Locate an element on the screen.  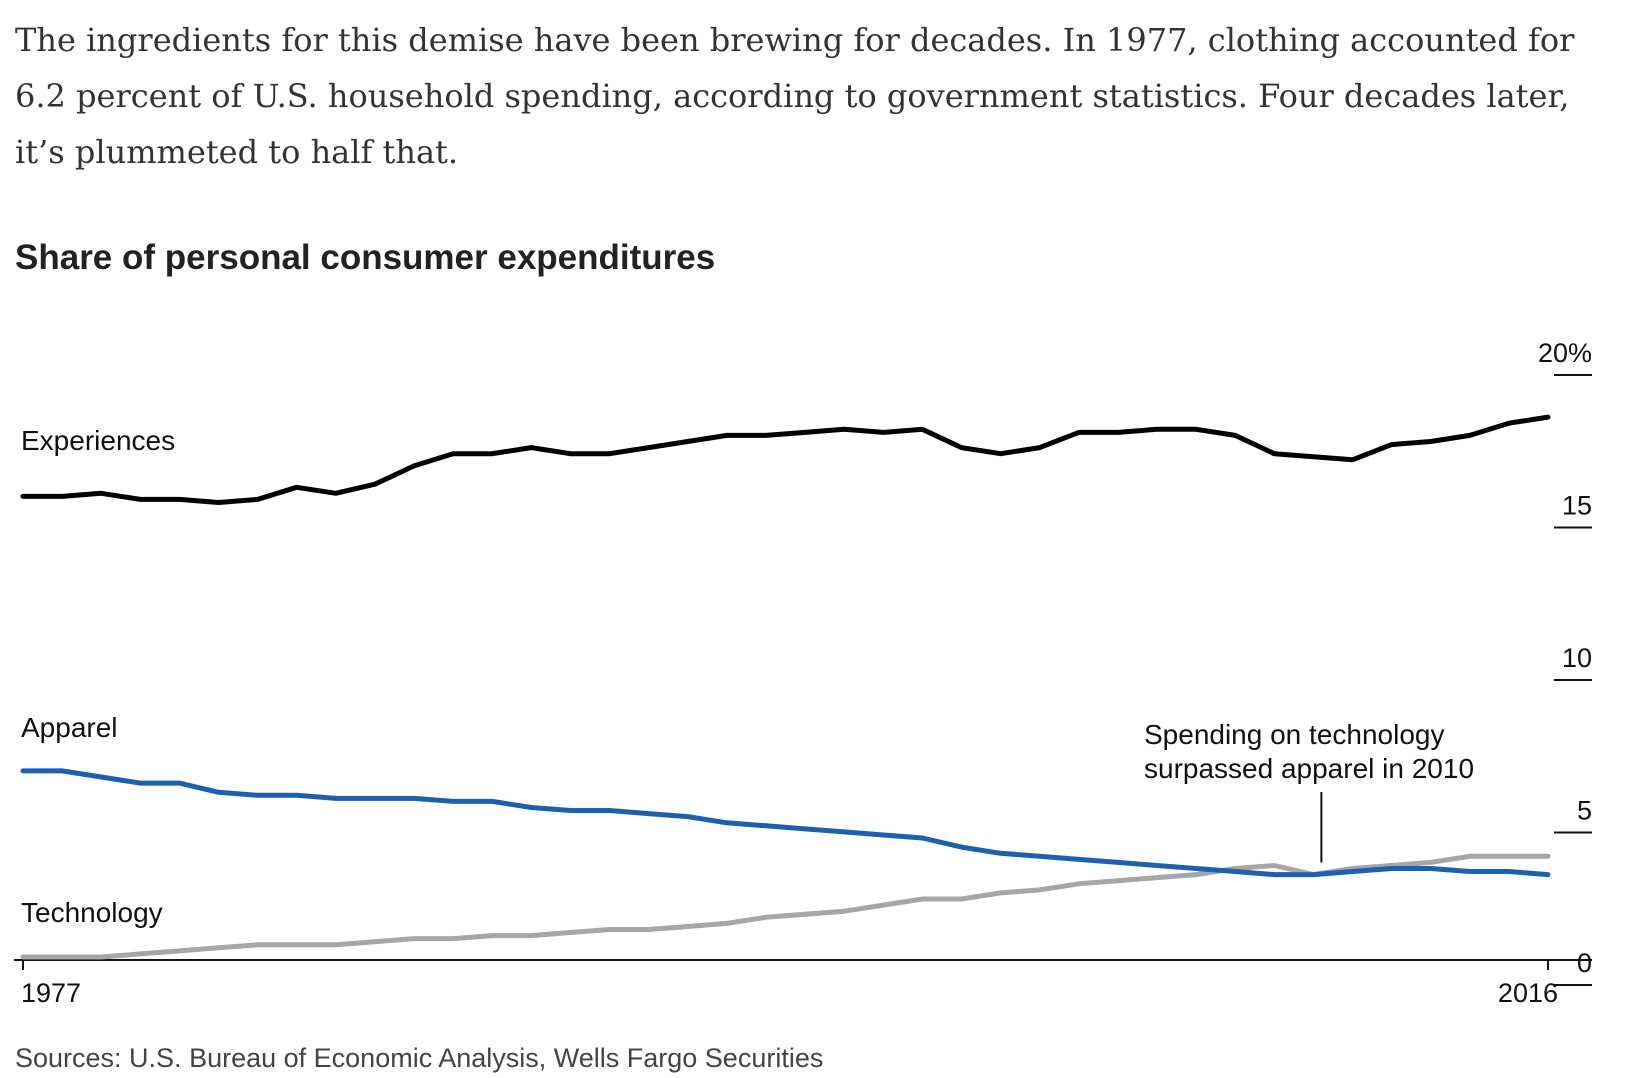
series-labels: Experiences Apparel Technology is located at coordinates (98, 676).